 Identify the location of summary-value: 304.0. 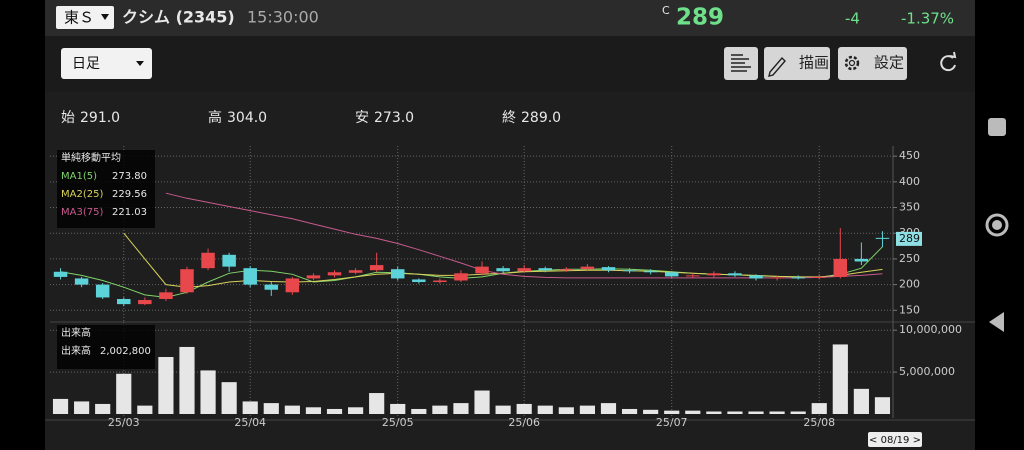
(247, 118).